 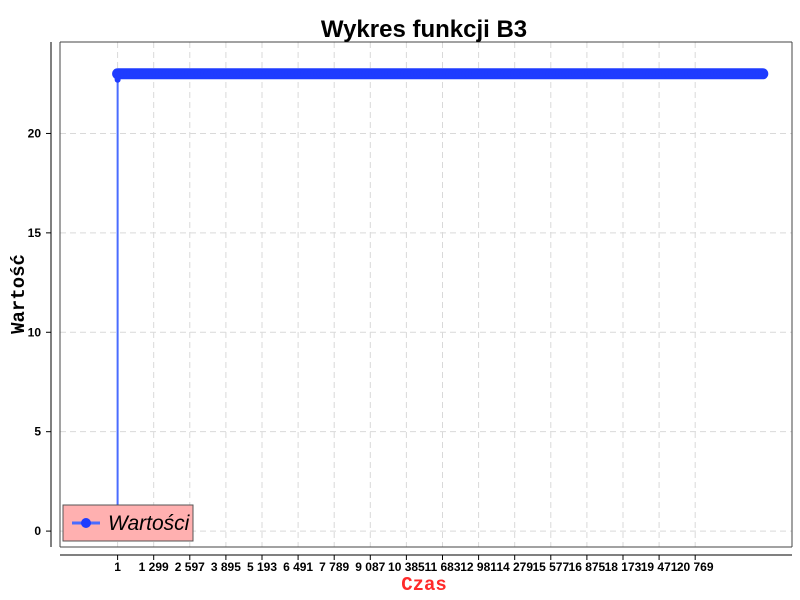 What do you see at coordinates (35, 133) in the screenshot?
I see `y-tick-label: 20` at bounding box center [35, 133].